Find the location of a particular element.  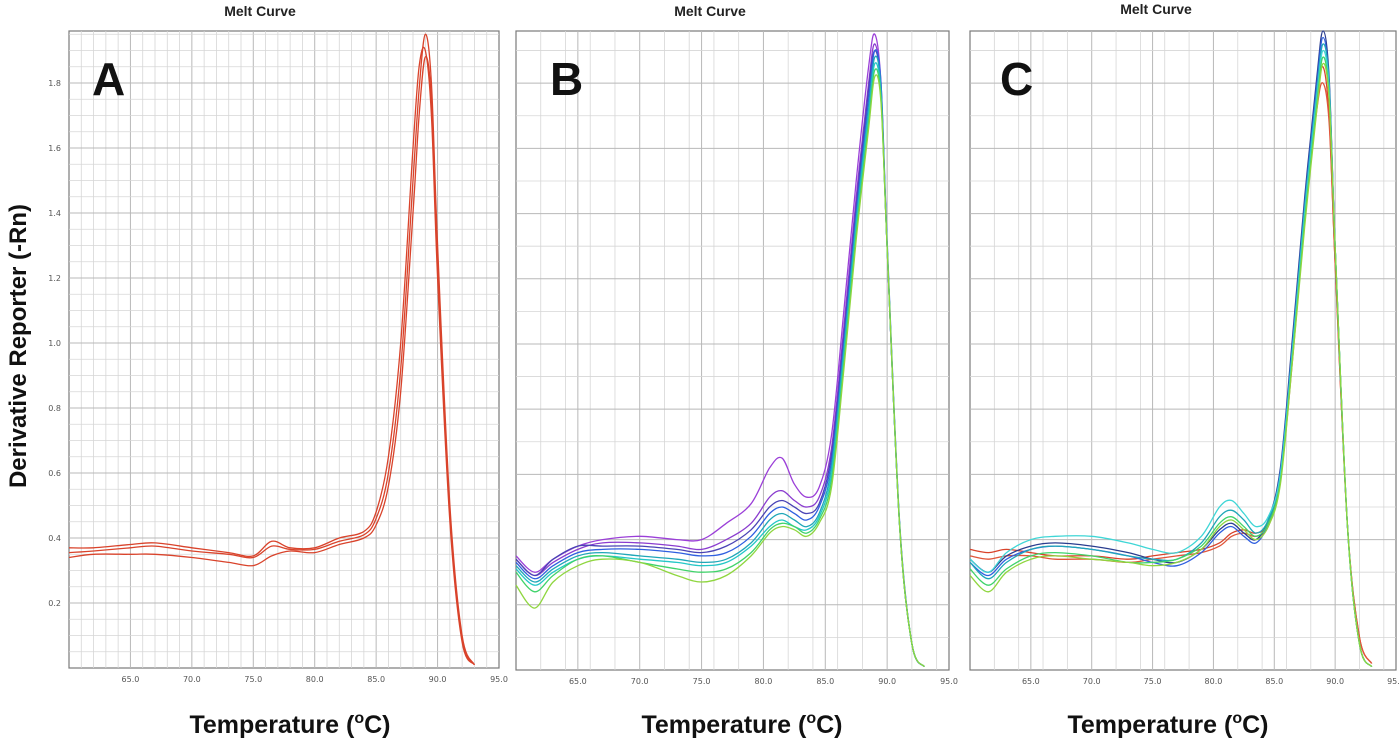

y-tick-label: 1.6 is located at coordinates (54, 148).